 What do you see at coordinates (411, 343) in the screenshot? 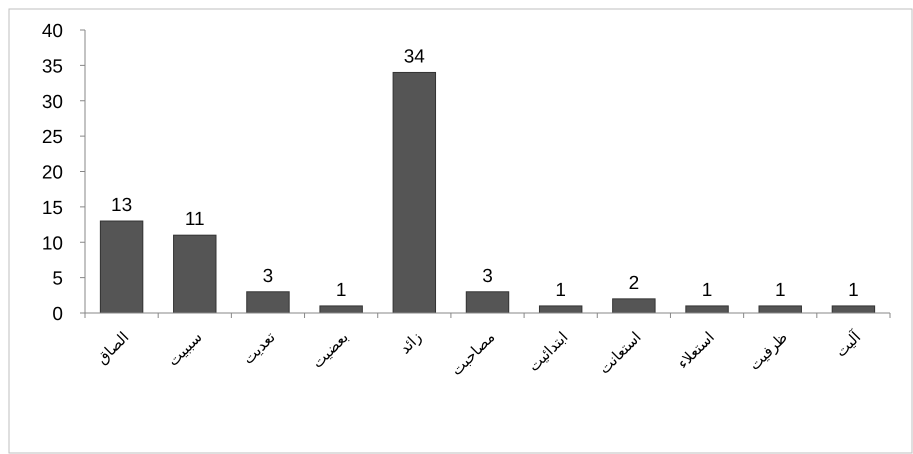
I see `x-tick-label: زائد` at bounding box center [411, 343].